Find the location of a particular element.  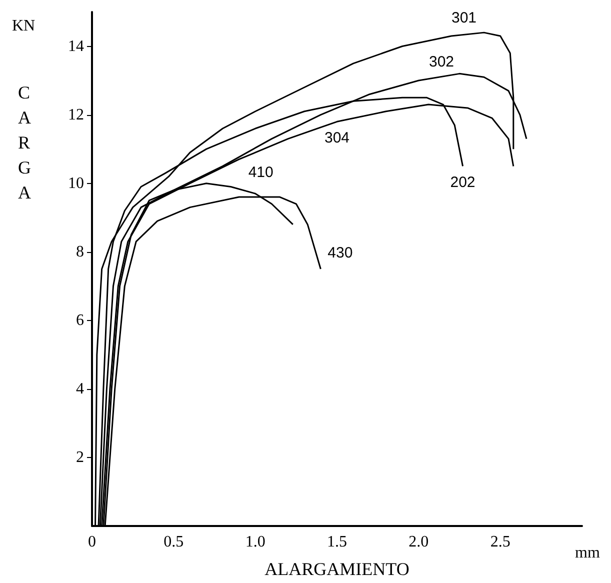

text: KN is located at coordinates (24, 26).